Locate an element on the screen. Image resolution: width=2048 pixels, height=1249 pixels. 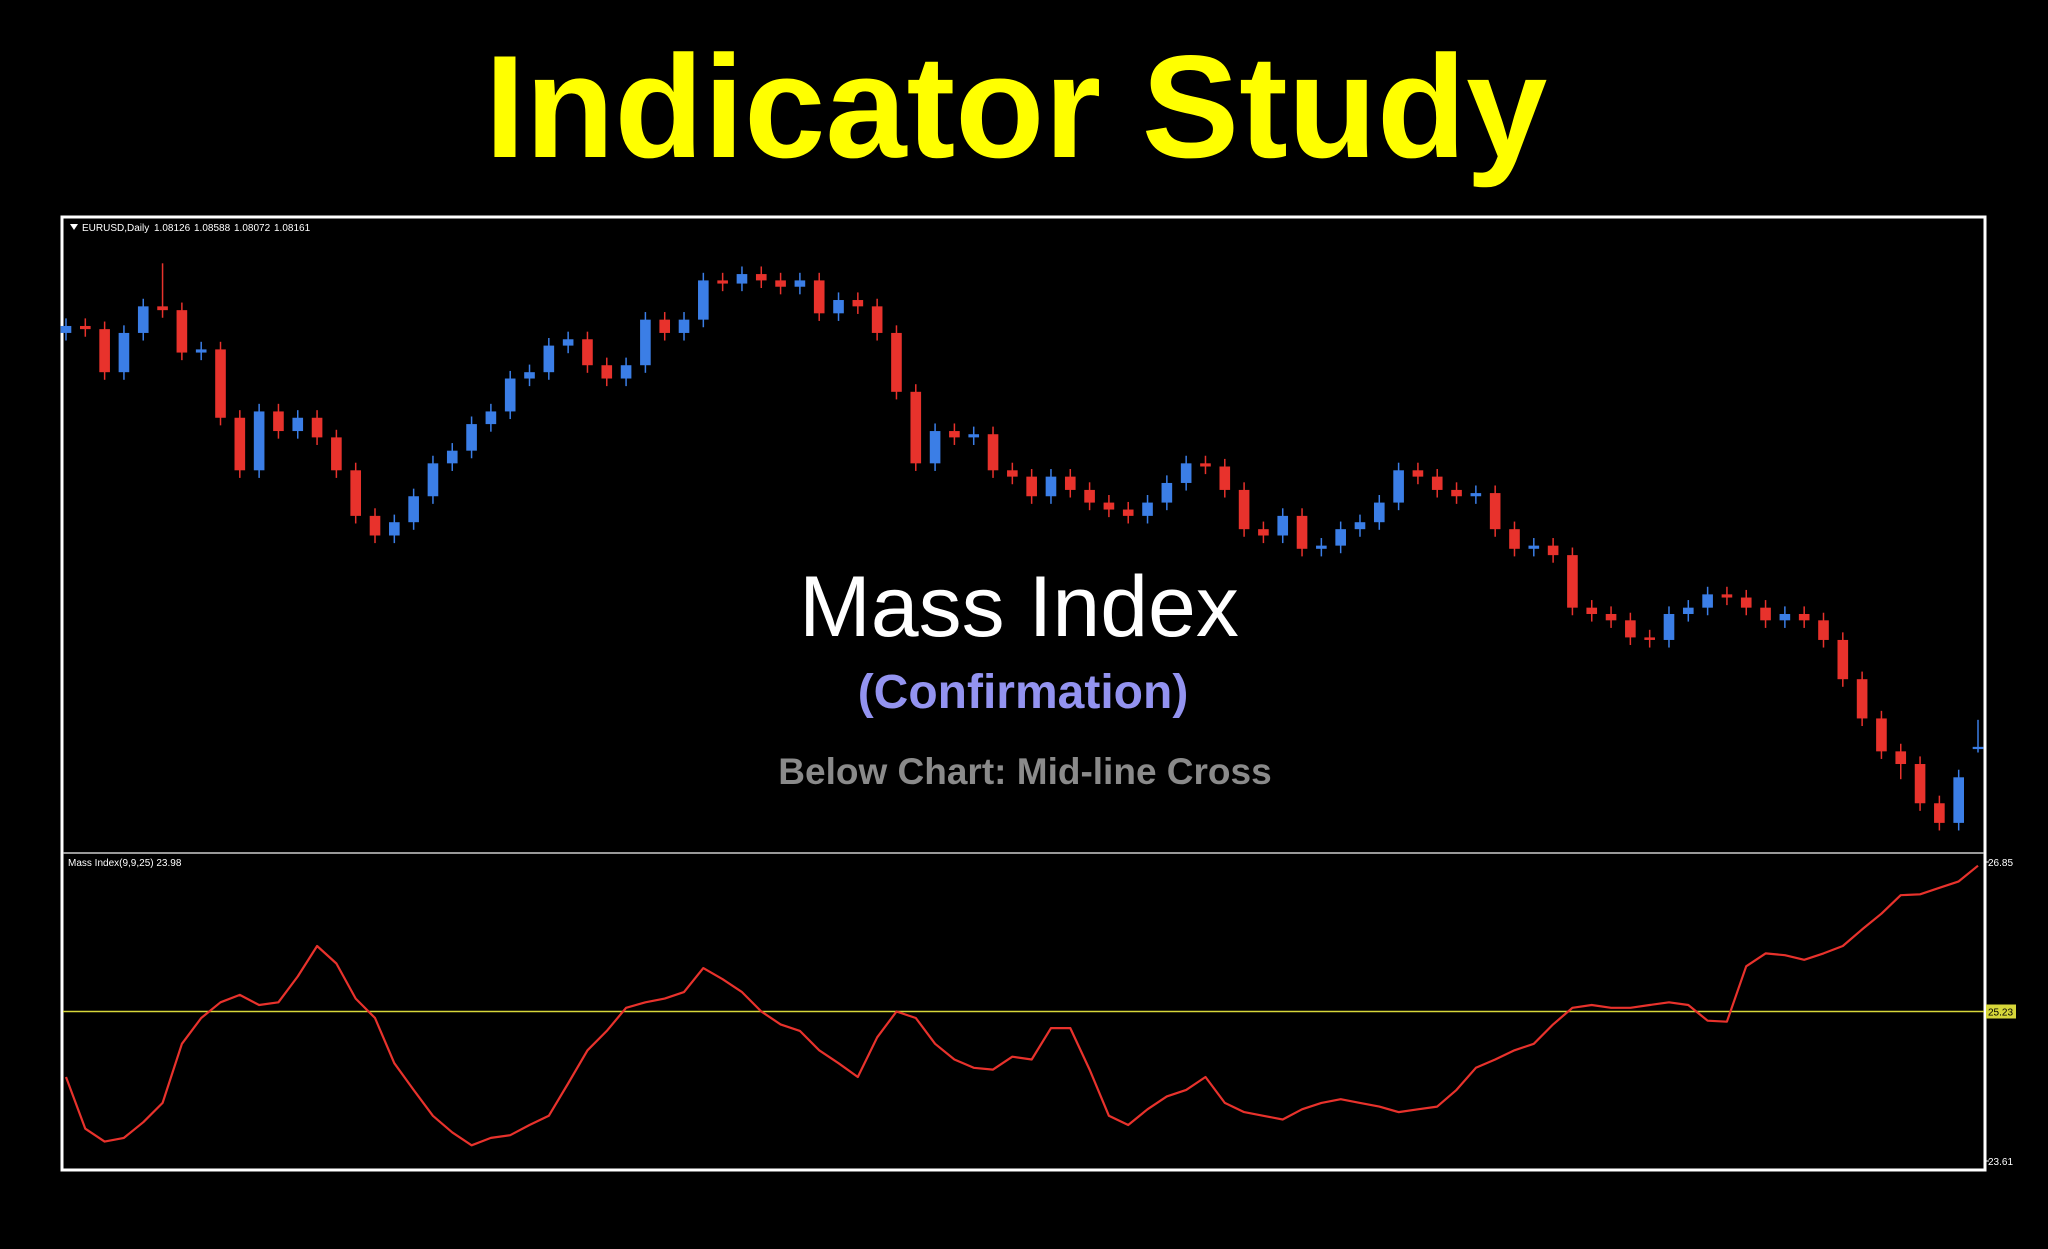
ohlc-open: 1.08126 is located at coordinates (172, 228).